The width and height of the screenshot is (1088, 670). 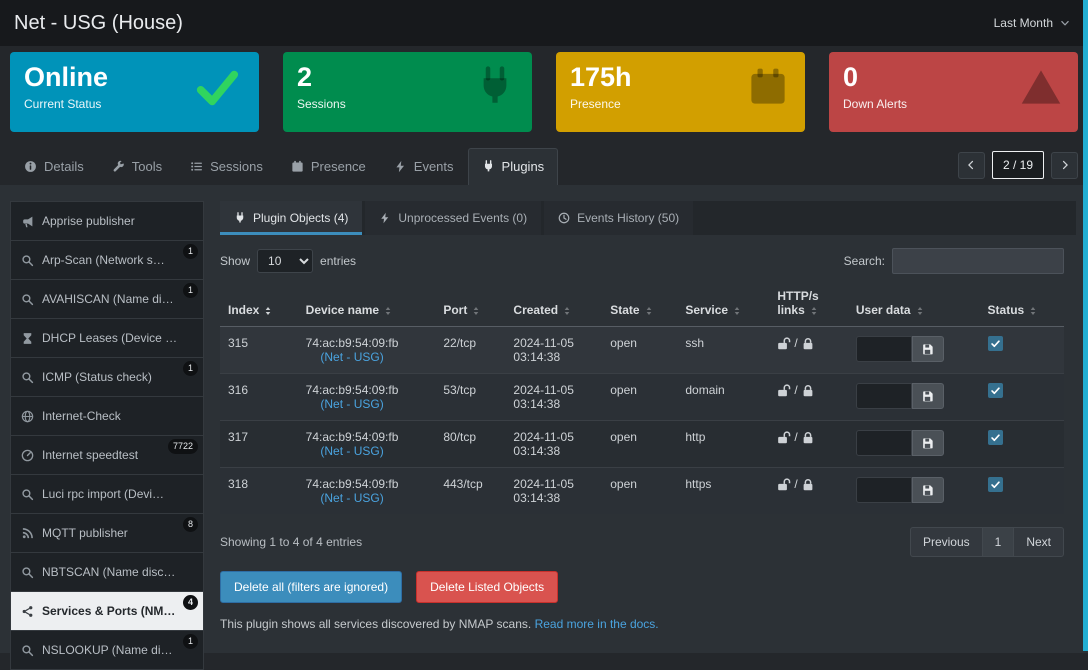 What do you see at coordinates (1064, 165) in the screenshot?
I see `next-device-button` at bounding box center [1064, 165].